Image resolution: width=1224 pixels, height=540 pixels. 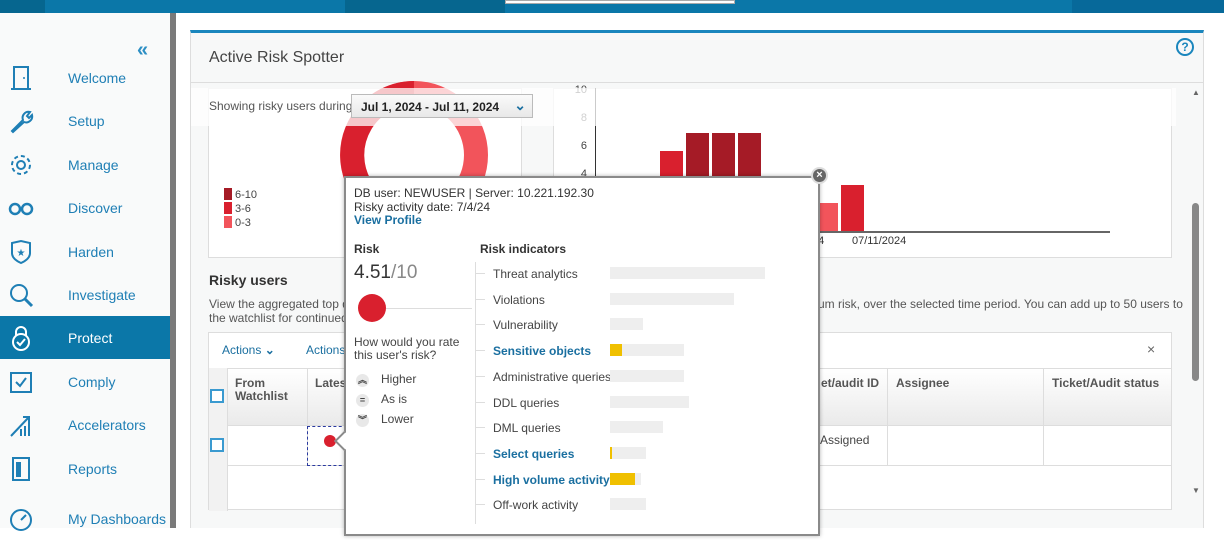 I want to click on filter-label: Showing risky users during, so click(x=281, y=106).